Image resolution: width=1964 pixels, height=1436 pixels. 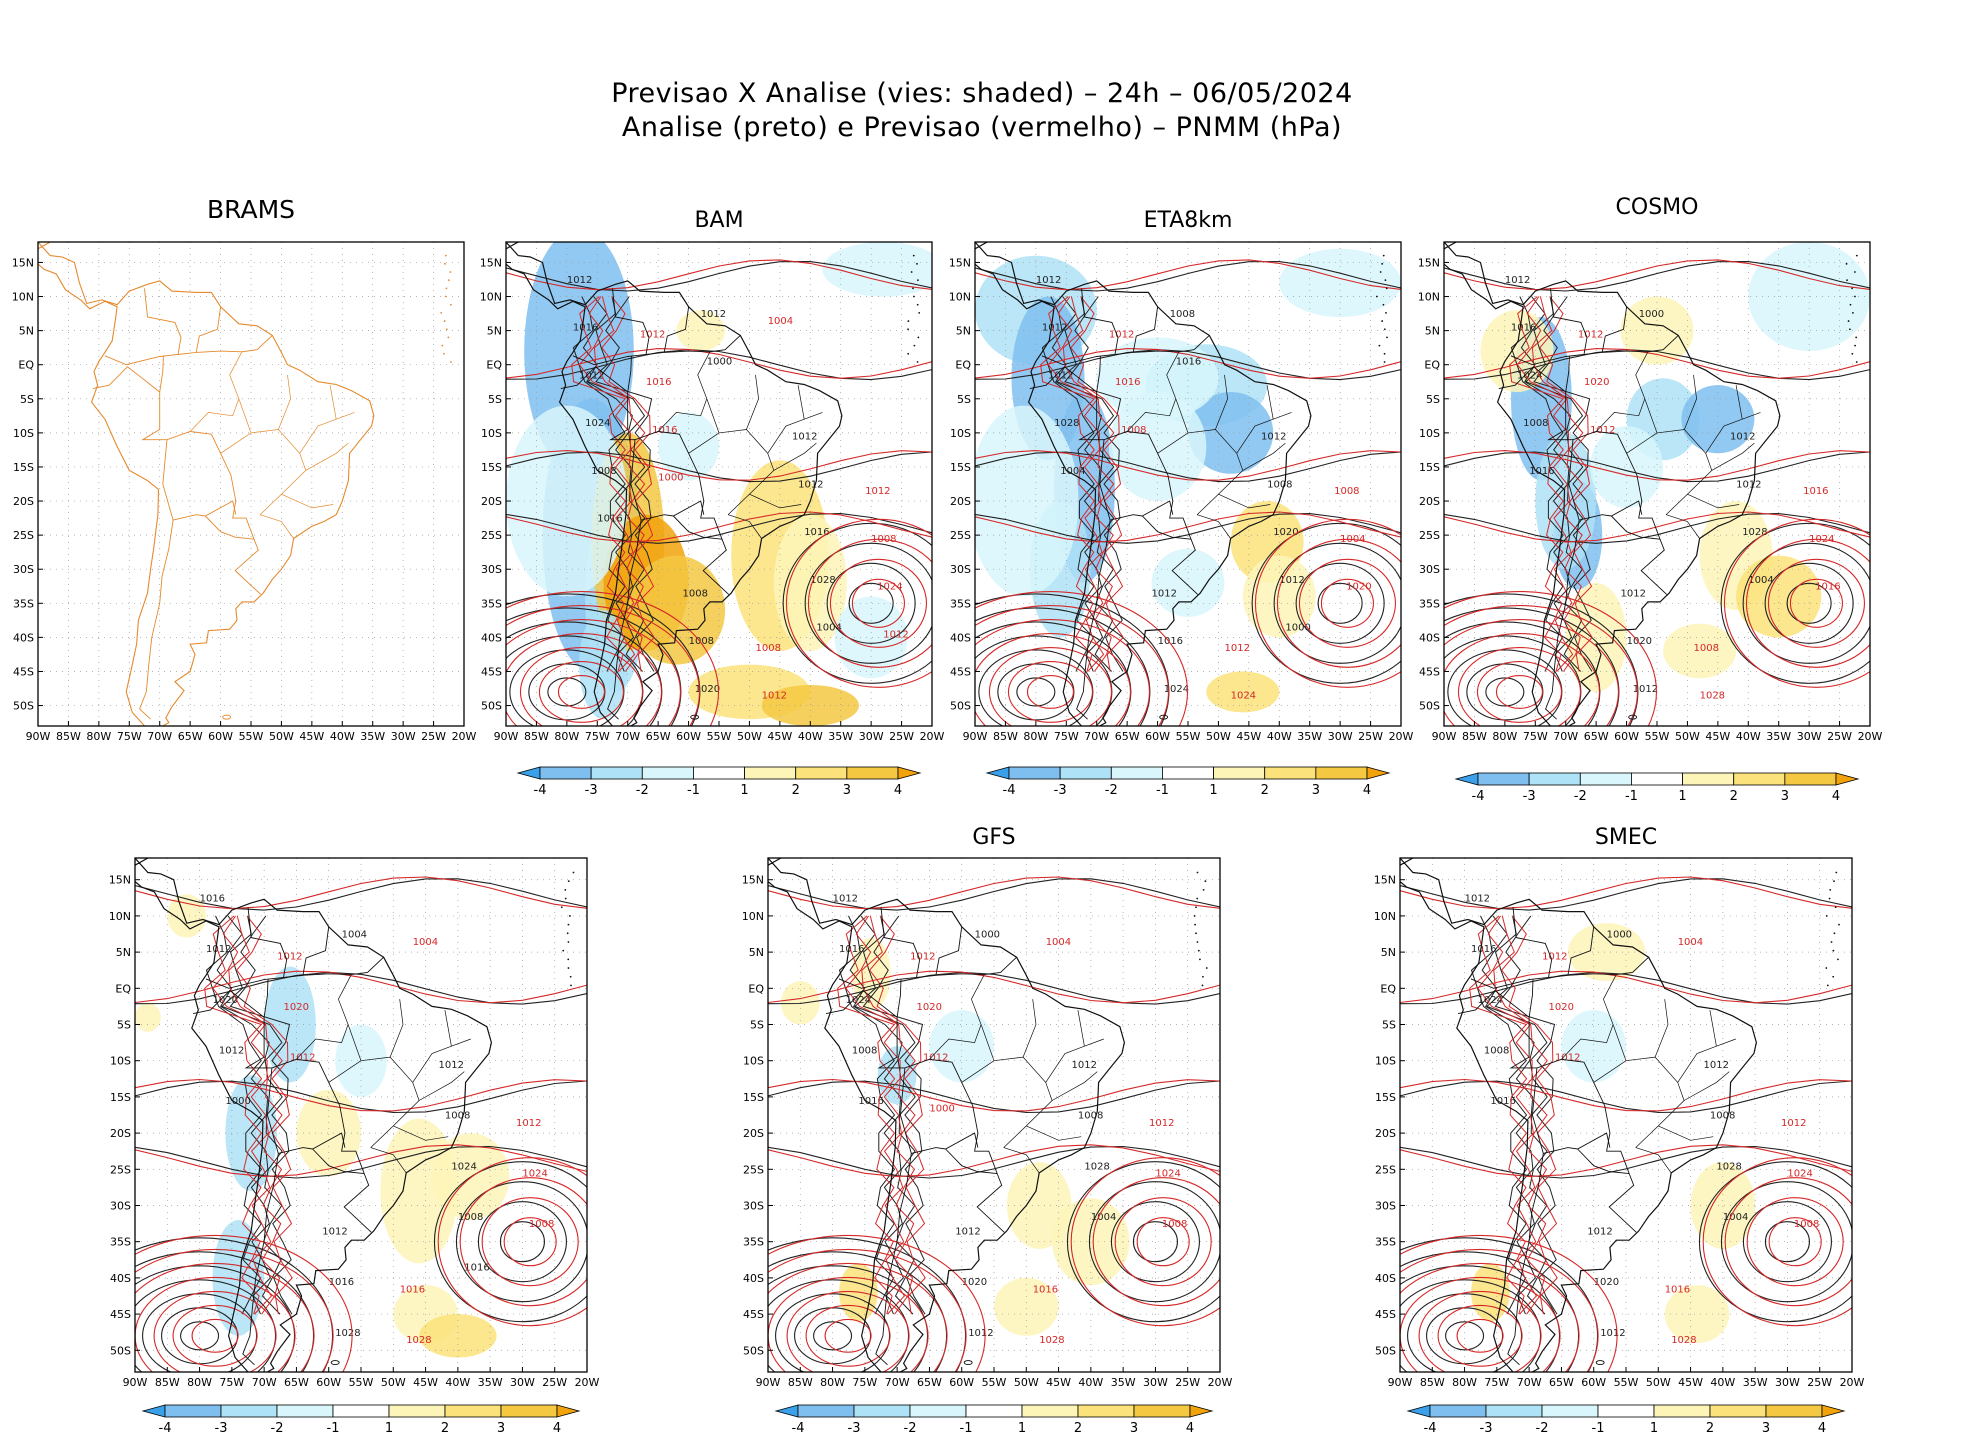 What do you see at coordinates (361, 1115) in the screenshot?
I see `map-background` at bounding box center [361, 1115].